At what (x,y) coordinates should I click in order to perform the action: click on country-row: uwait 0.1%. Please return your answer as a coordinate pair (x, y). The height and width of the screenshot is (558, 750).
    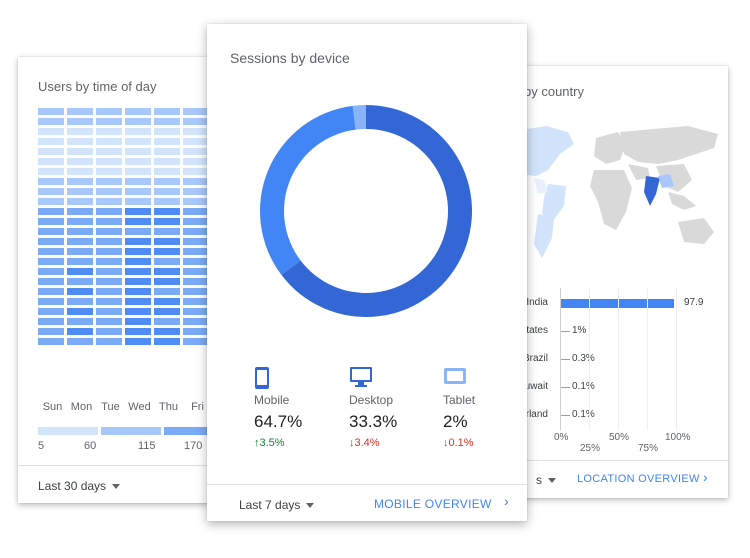
    Looking at the image, I should click on (618, 387).